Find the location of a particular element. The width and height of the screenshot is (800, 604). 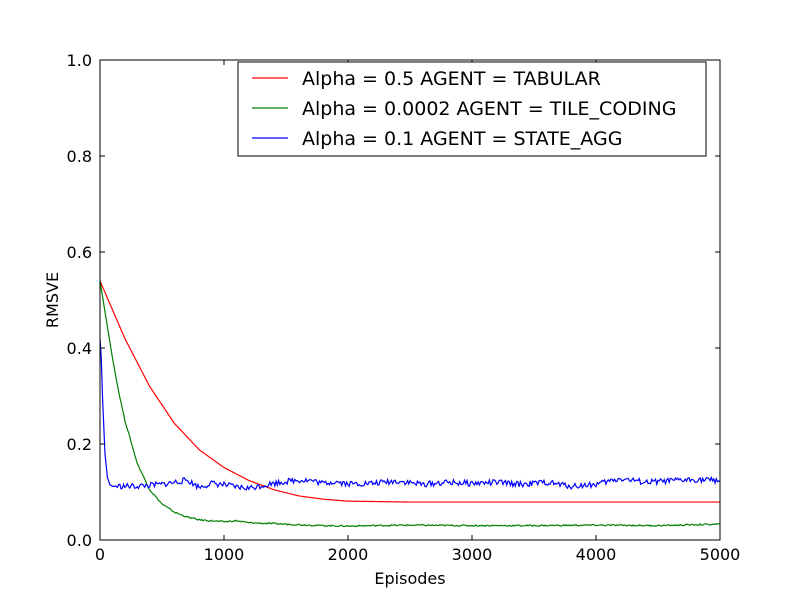

x-tick-label: 3000 is located at coordinates (472, 554).